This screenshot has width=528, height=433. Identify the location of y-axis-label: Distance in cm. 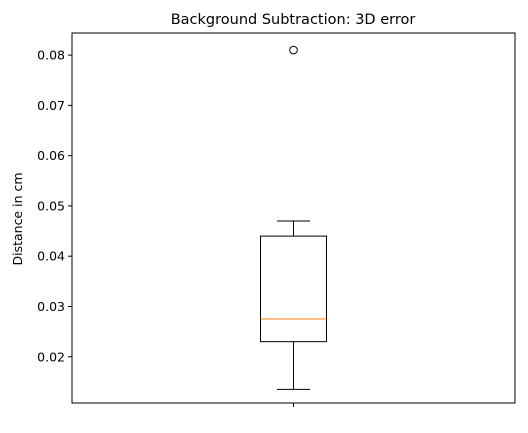
(17, 218).